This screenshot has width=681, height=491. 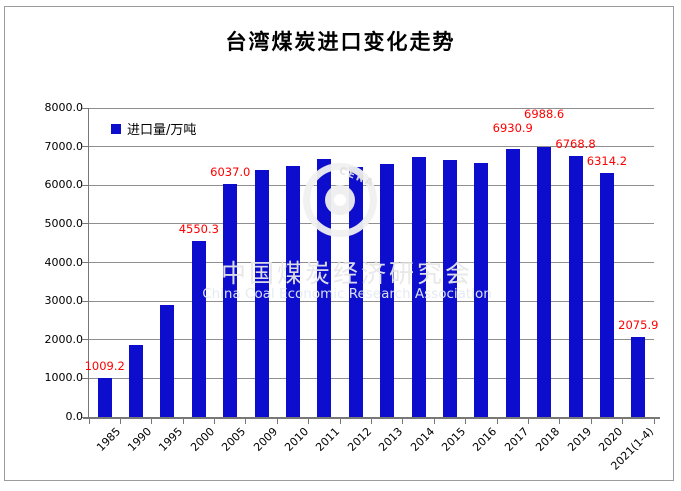 What do you see at coordinates (340, 41) in the screenshot?
I see `chart-title: 台湾煤炭进口变化走势` at bounding box center [340, 41].